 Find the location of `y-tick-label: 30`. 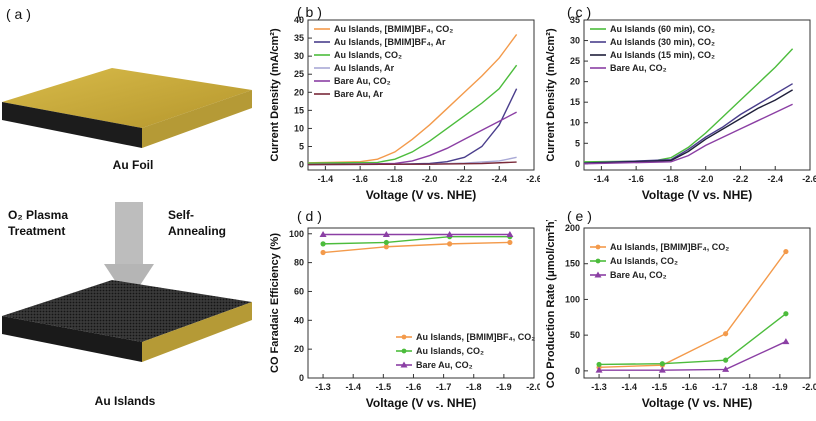

y-tick-label: 30 is located at coordinates (299, 56).